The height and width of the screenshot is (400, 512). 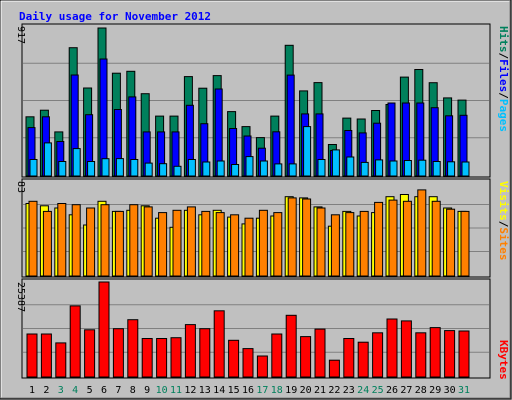 I want to click on day-label: 31, so click(x=464, y=390).